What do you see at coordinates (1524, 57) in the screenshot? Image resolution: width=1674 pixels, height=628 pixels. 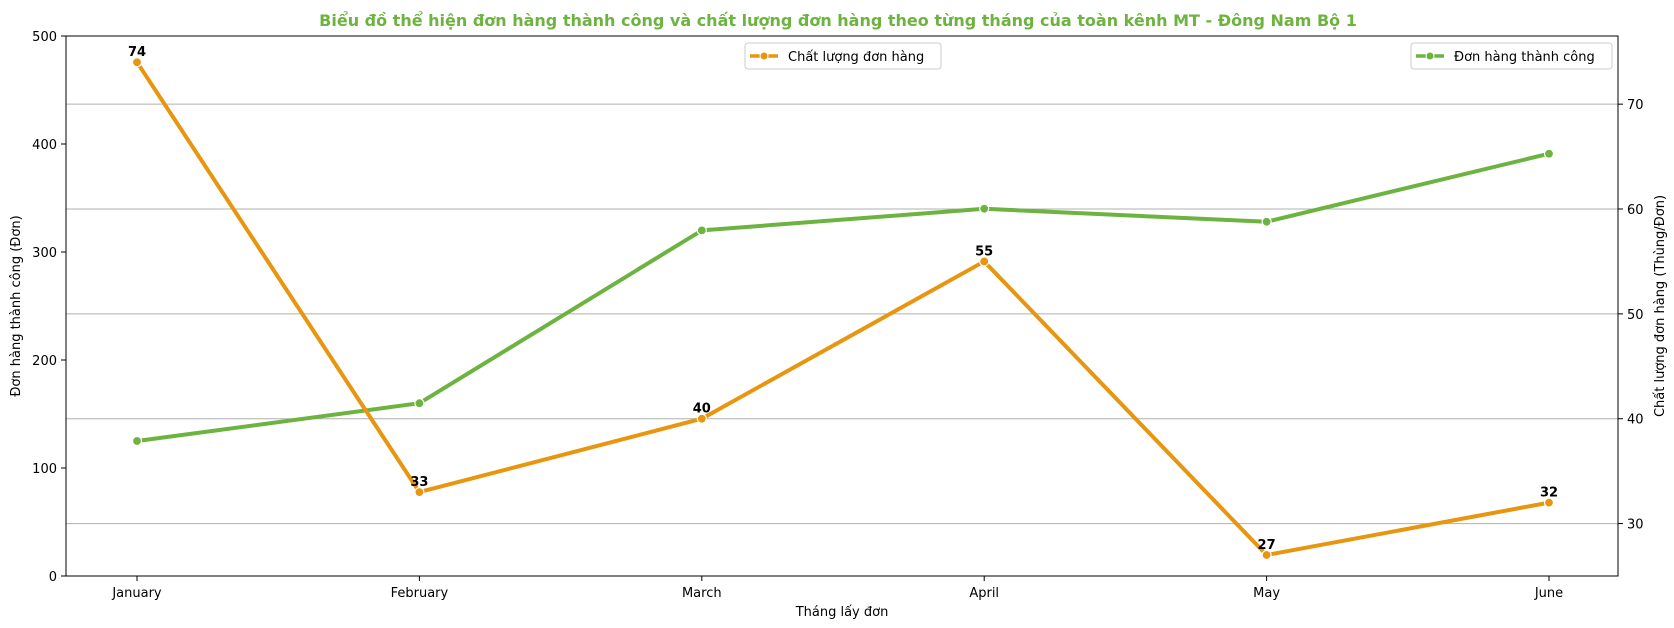 I see `legend-orders-label: Đơn hàng thành công` at bounding box center [1524, 57].